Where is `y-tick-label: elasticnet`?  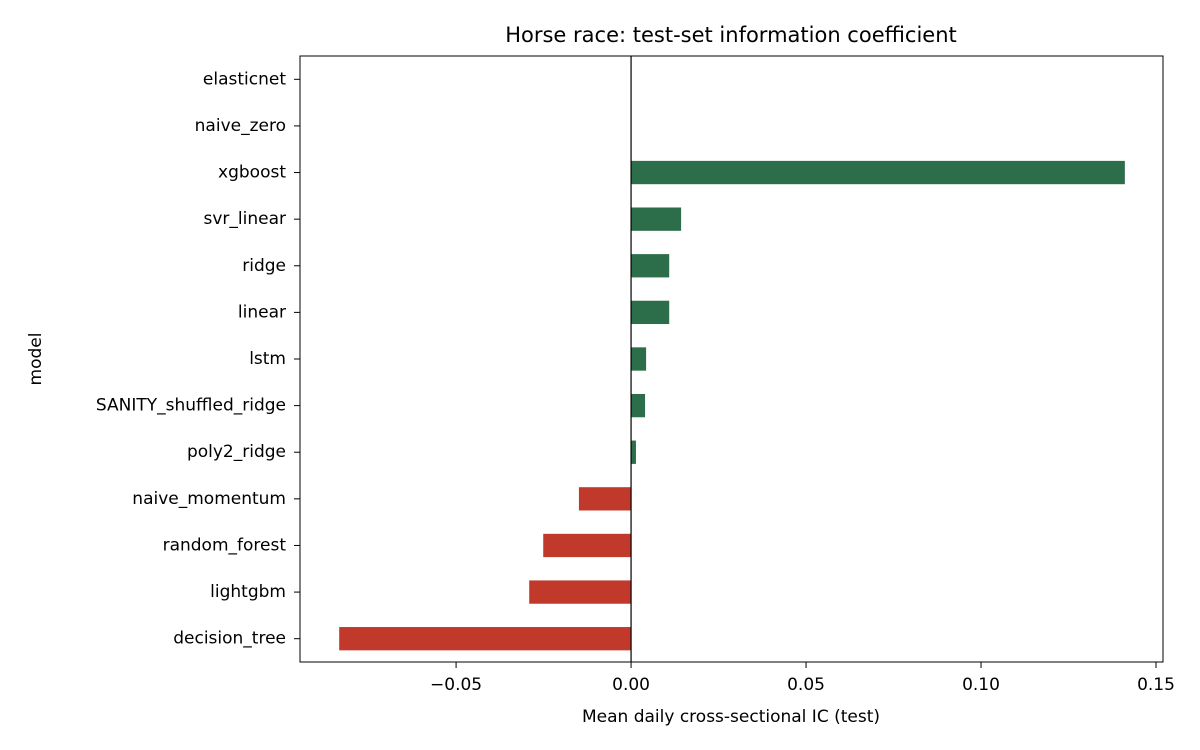 y-tick-label: elasticnet is located at coordinates (244, 79).